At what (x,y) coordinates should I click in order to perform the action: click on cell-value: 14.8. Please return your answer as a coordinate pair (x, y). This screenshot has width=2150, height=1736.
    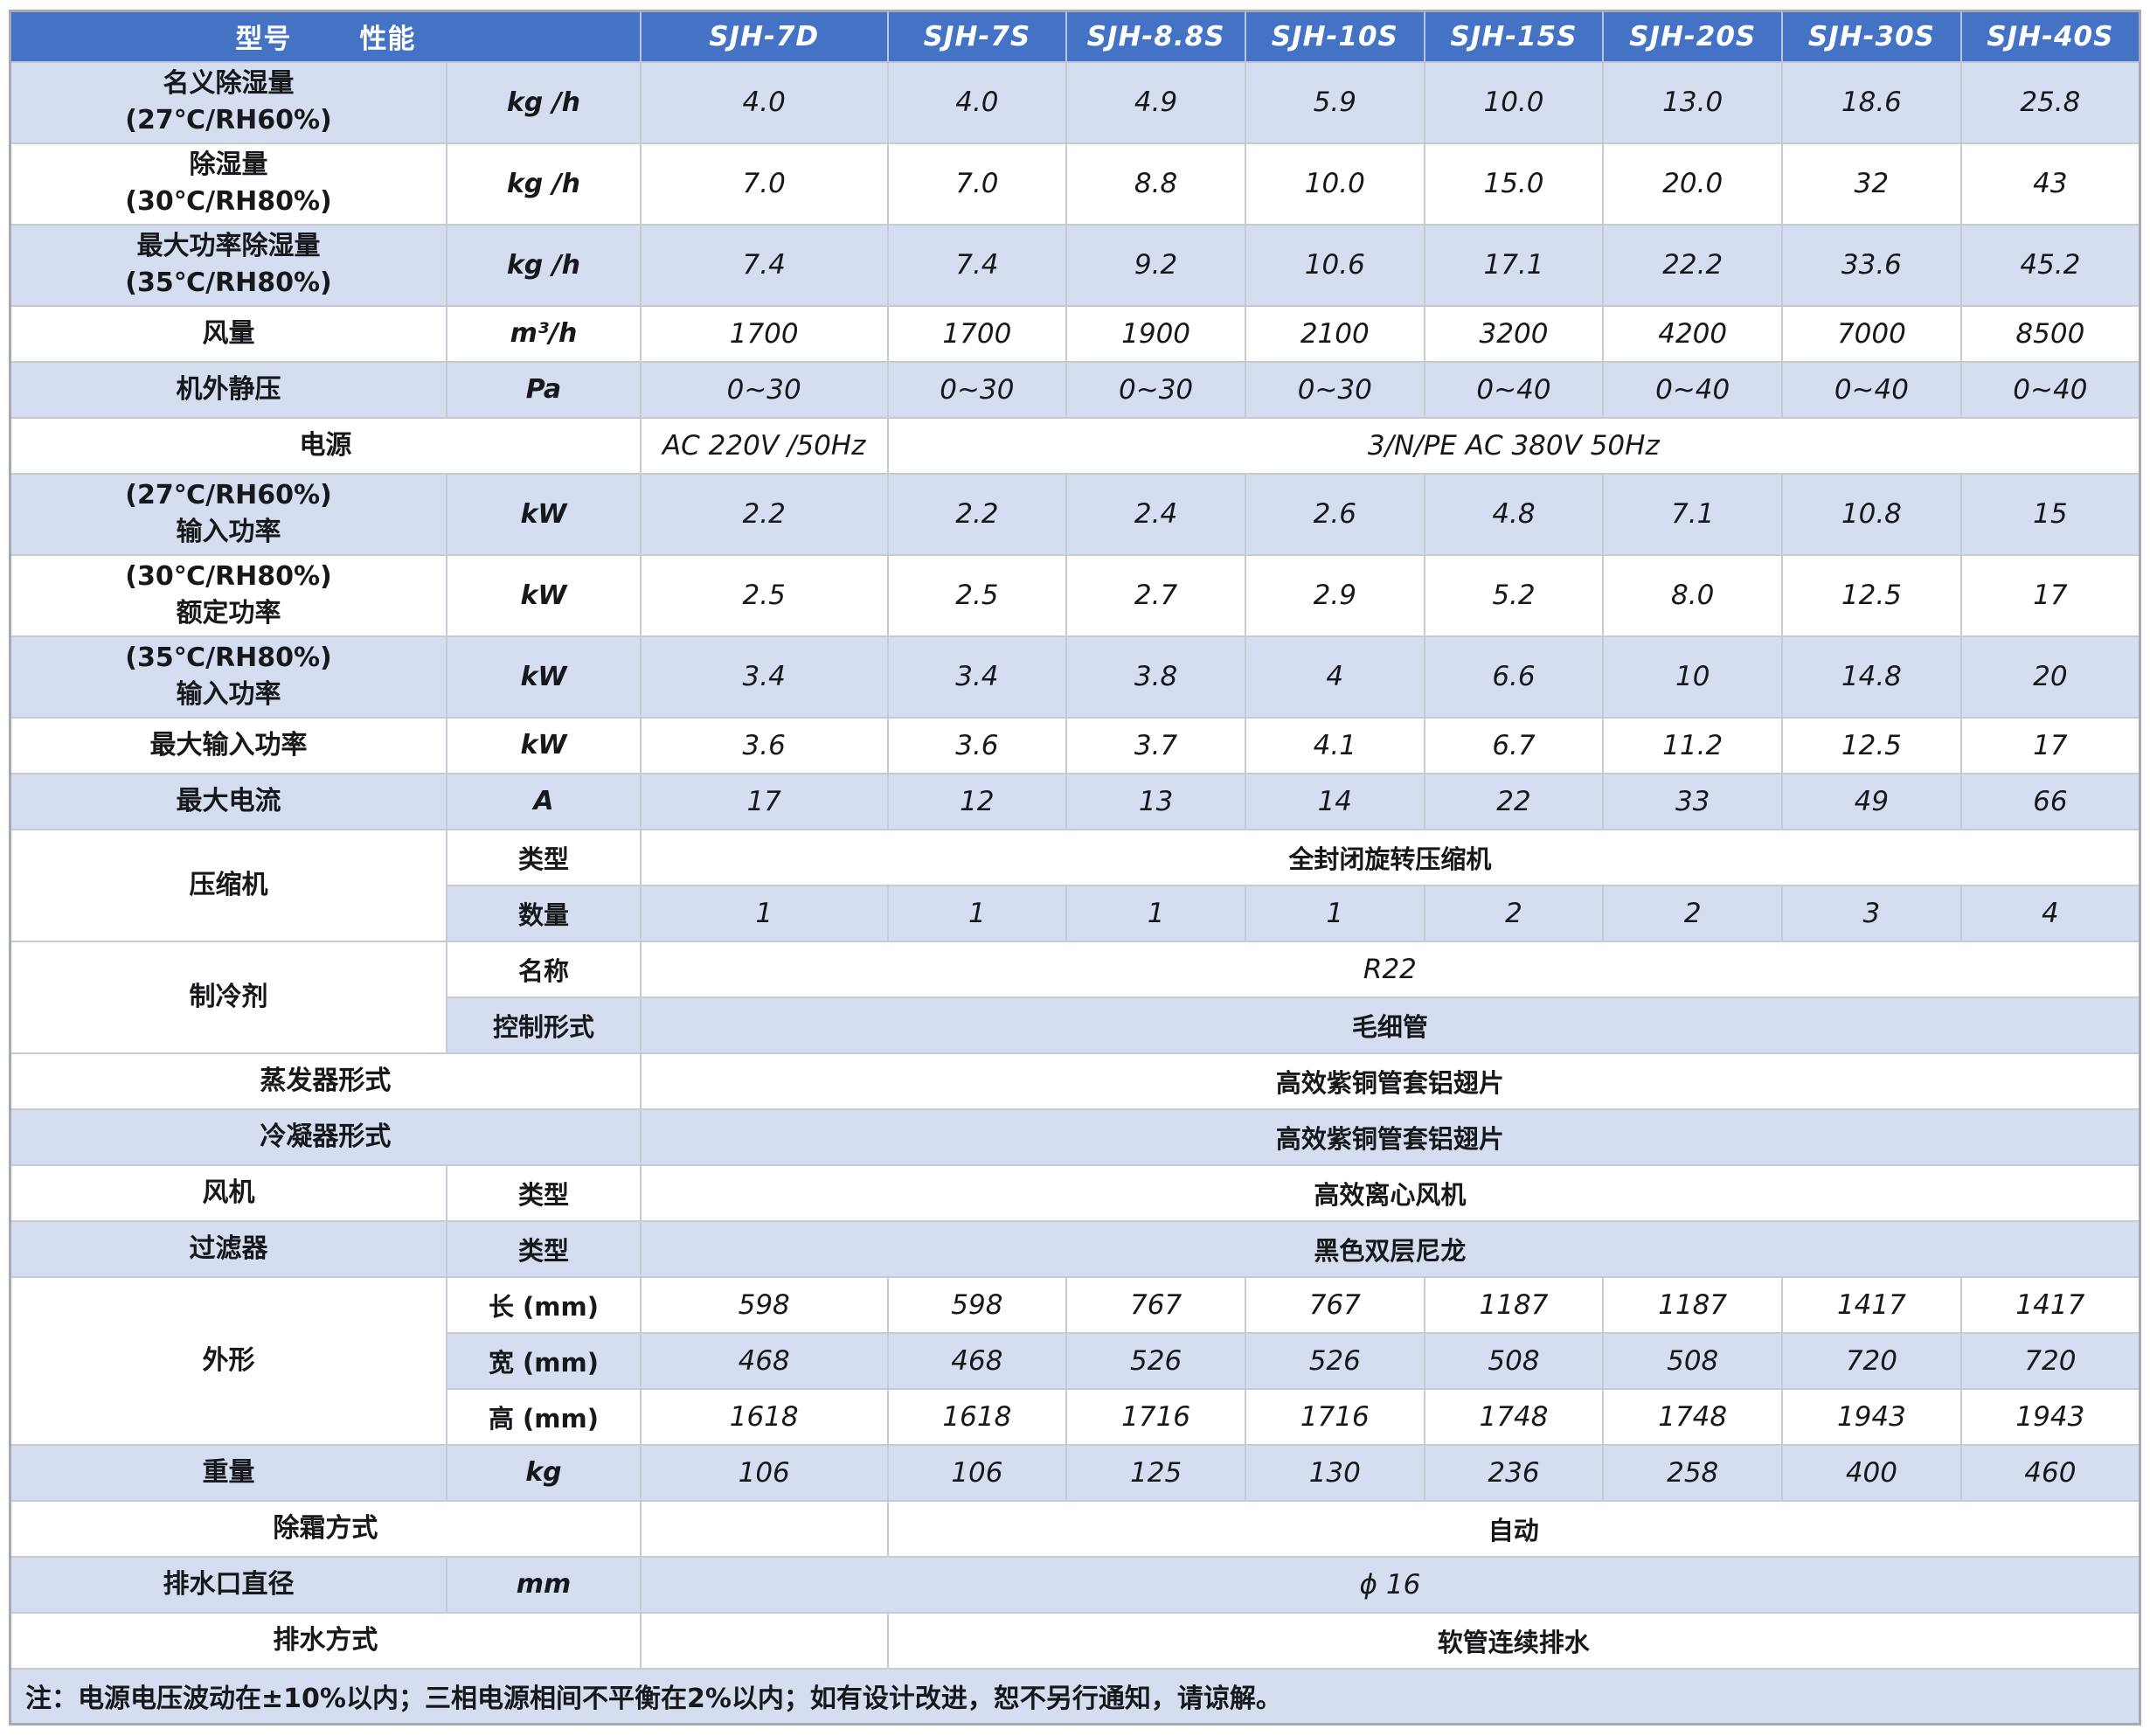
    Looking at the image, I should click on (1871, 677).